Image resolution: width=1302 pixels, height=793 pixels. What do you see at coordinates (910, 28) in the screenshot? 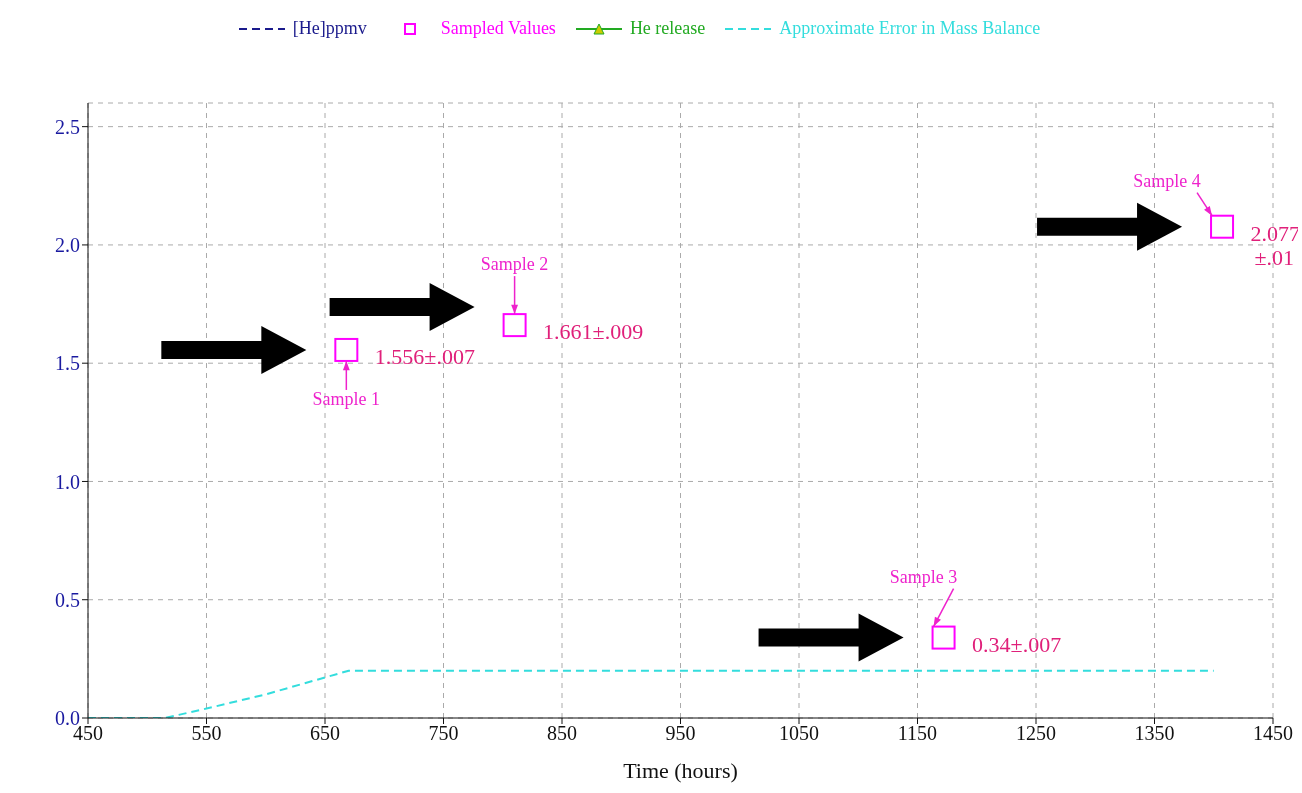
I see `legend-label: Approximate Error in Mass Balance` at bounding box center [910, 28].